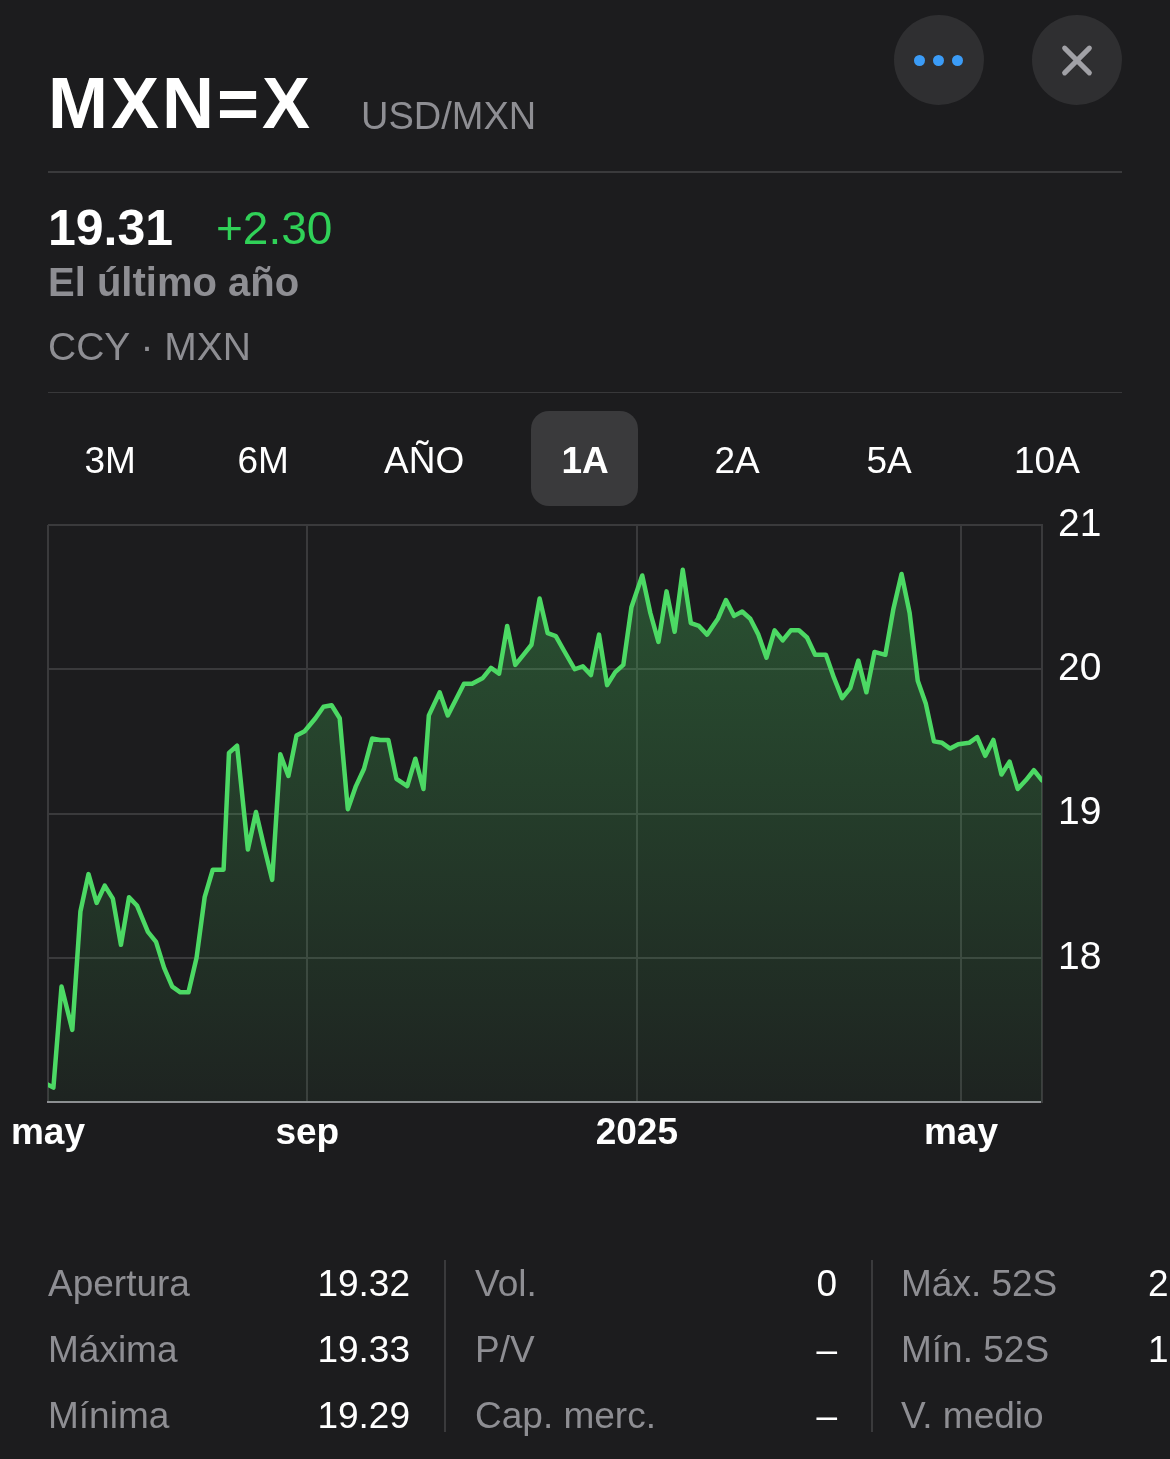 The height and width of the screenshot is (1459, 1170). I want to click on x-tick-label: 2025, so click(636, 1132).